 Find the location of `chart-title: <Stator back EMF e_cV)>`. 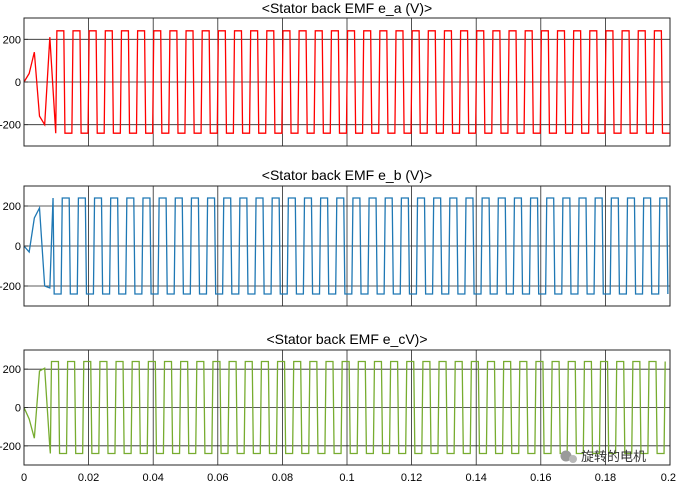

chart-title: <Stator back EMF e_cV)> is located at coordinates (346, 339).